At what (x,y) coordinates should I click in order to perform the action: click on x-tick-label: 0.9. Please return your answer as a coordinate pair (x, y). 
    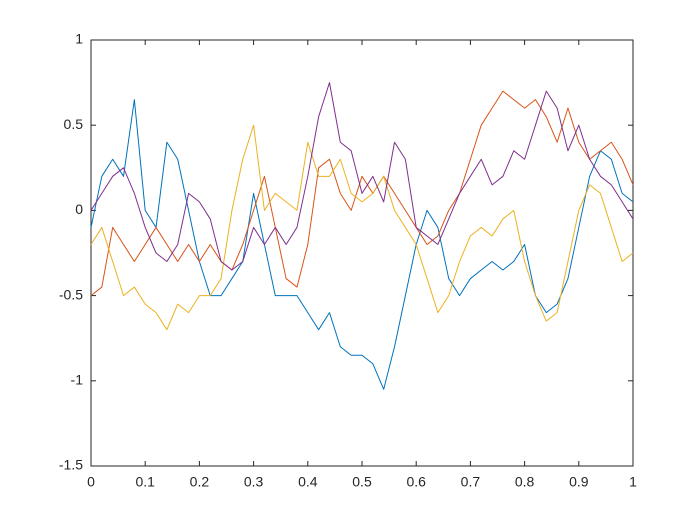
    Looking at the image, I should click on (579, 482).